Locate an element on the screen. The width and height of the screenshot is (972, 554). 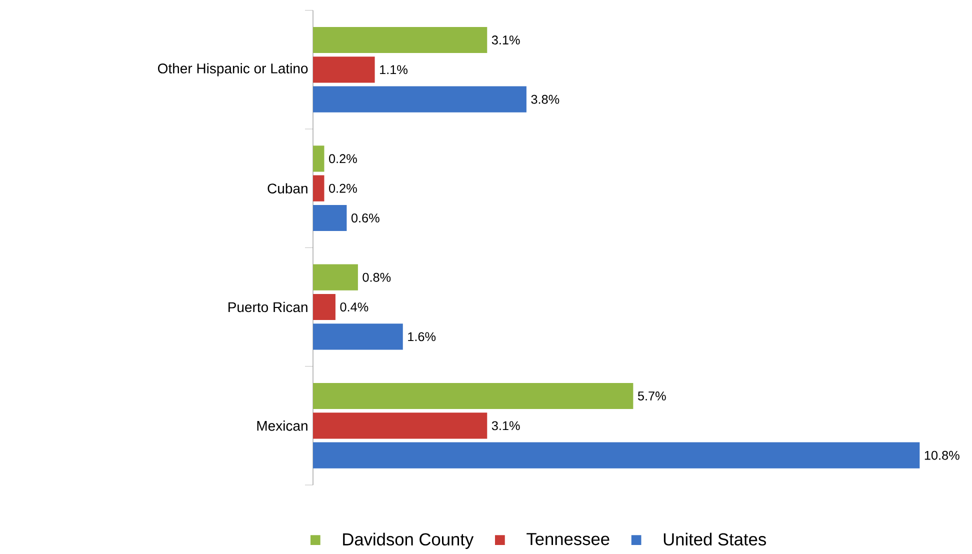
data-label: 1.1% is located at coordinates (394, 69).